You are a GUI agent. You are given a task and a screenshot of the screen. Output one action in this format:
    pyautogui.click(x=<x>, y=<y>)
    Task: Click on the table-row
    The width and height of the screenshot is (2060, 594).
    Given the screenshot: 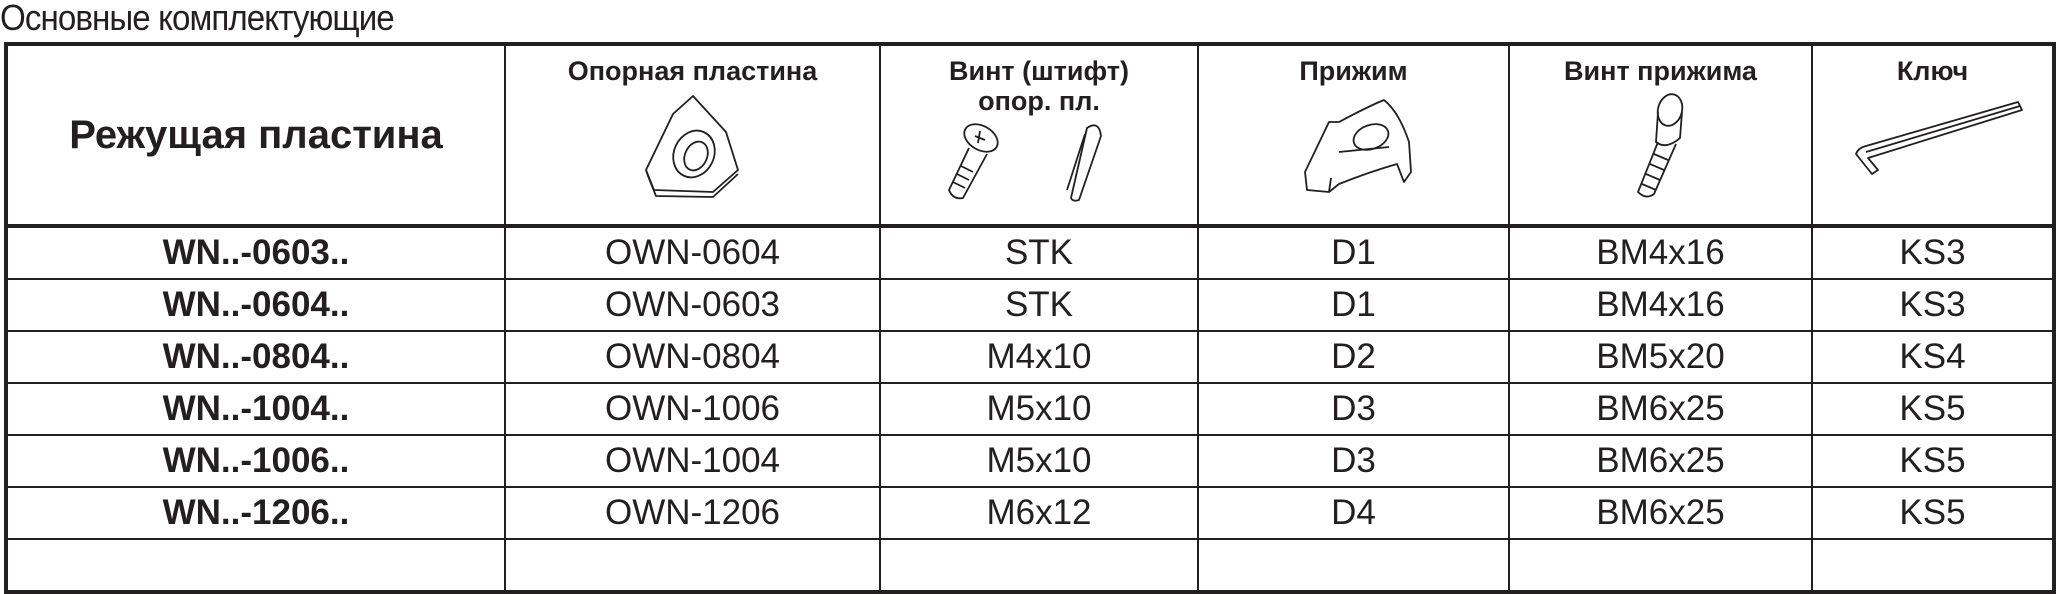 What is the action you would take?
    pyautogui.click(x=1030, y=565)
    